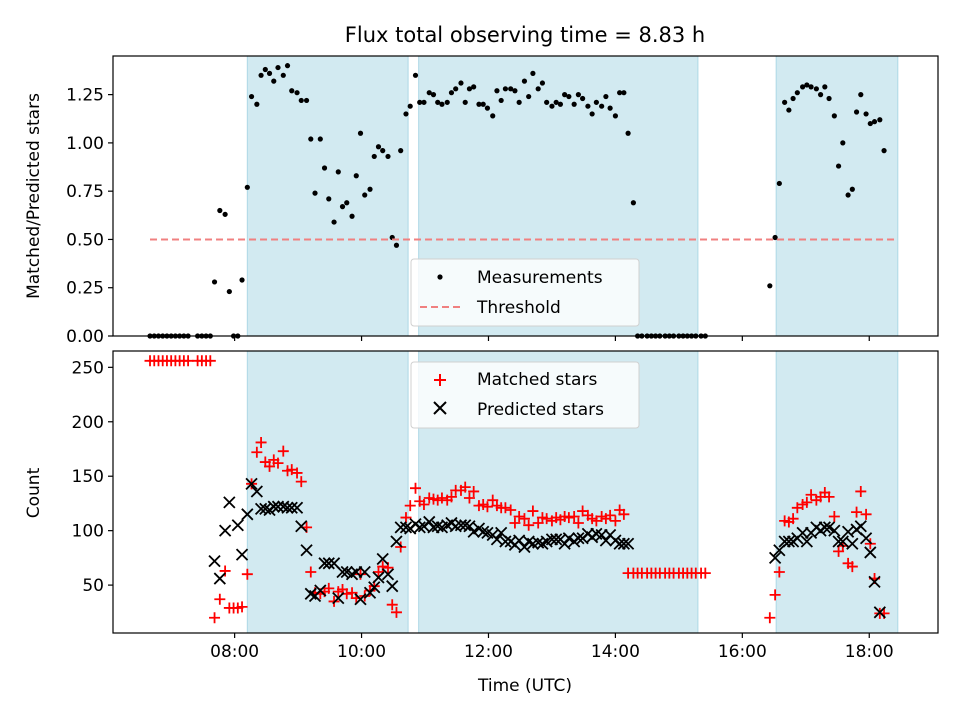 The width and height of the screenshot is (960, 720). Describe the element at coordinates (234, 652) in the screenshot. I see `x-tick-label: 08:00` at that location.